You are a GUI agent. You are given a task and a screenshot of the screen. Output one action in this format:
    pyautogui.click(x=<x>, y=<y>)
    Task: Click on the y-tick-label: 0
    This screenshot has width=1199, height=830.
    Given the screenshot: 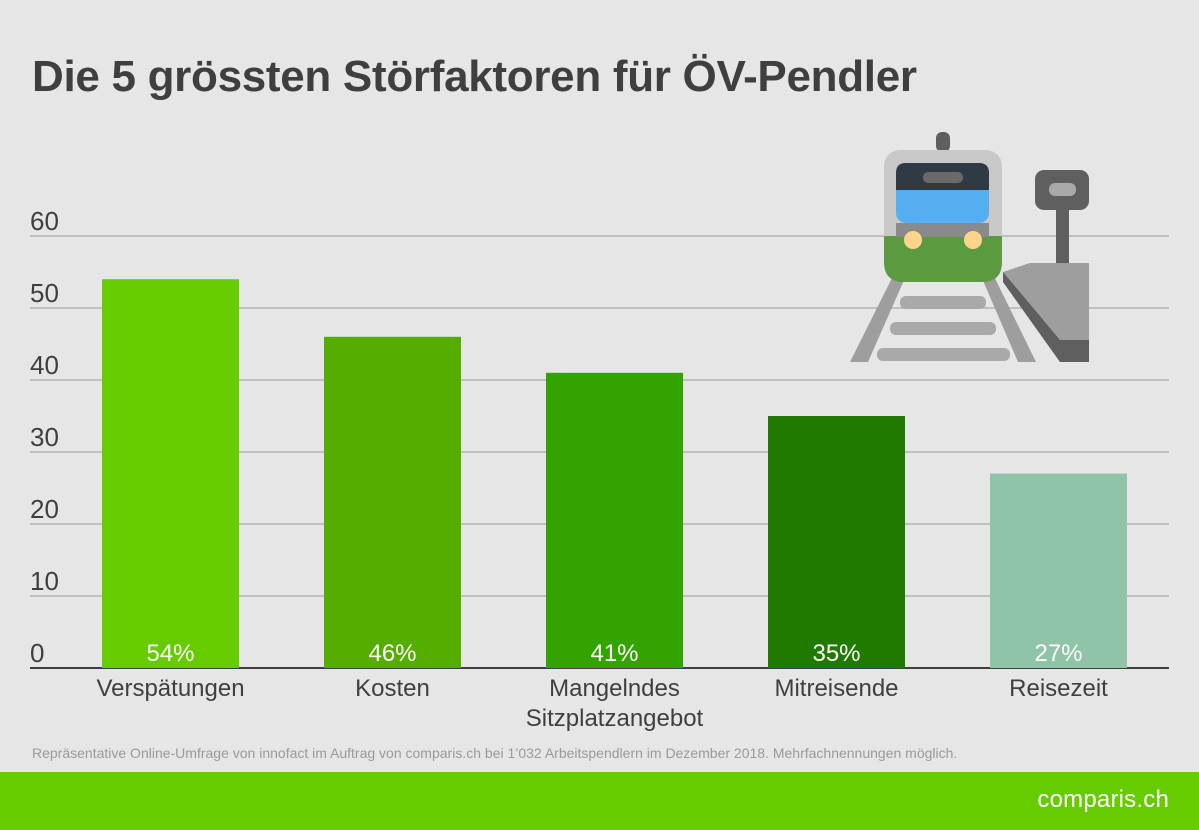 What is the action you would take?
    pyautogui.click(x=37, y=653)
    